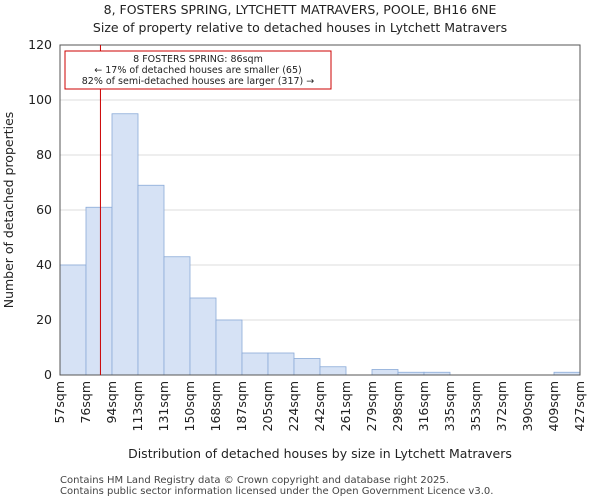 The height and width of the screenshot is (500, 600). I want to click on x-tick-224sqm: 224sqm, so click(293, 406).